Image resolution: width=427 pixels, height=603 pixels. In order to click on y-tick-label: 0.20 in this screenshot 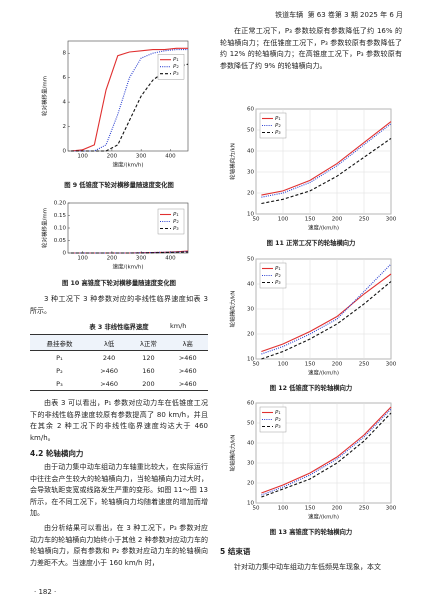, I will do `click(60, 204)`.